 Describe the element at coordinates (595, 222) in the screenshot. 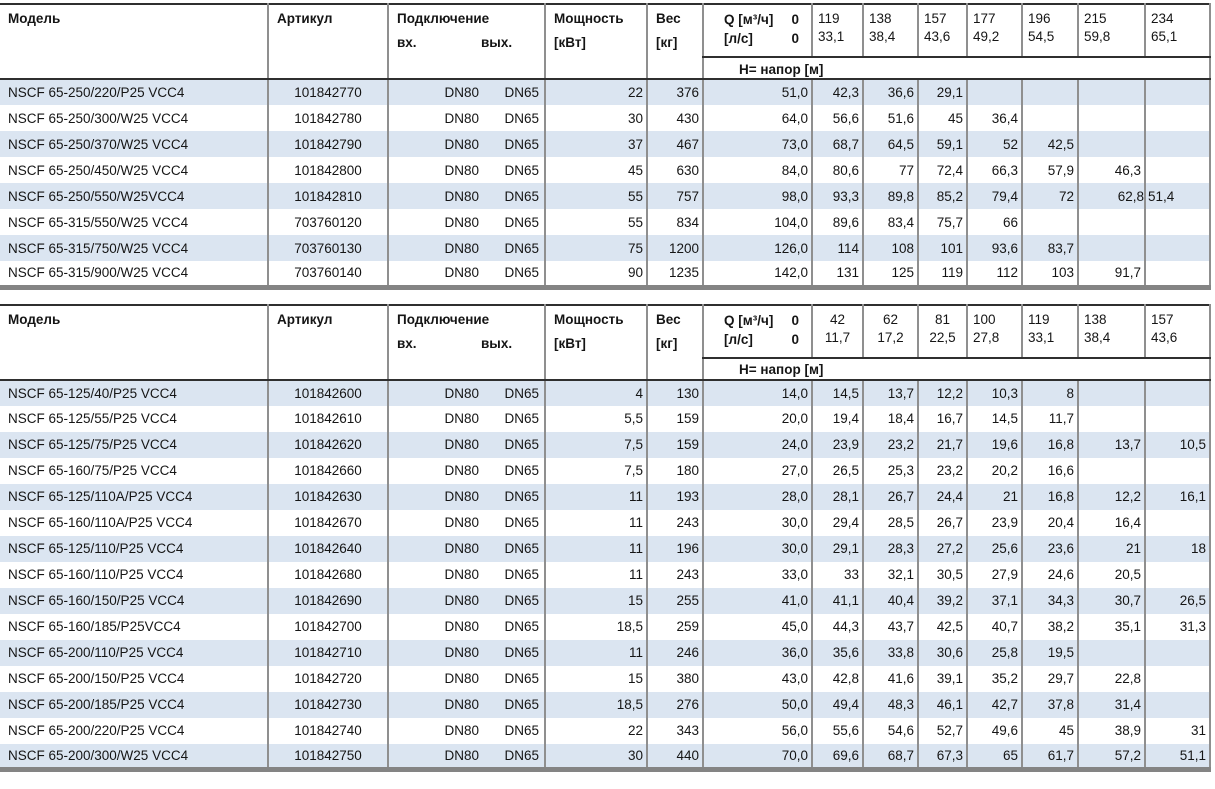

I see `power-cell: 55` at that location.